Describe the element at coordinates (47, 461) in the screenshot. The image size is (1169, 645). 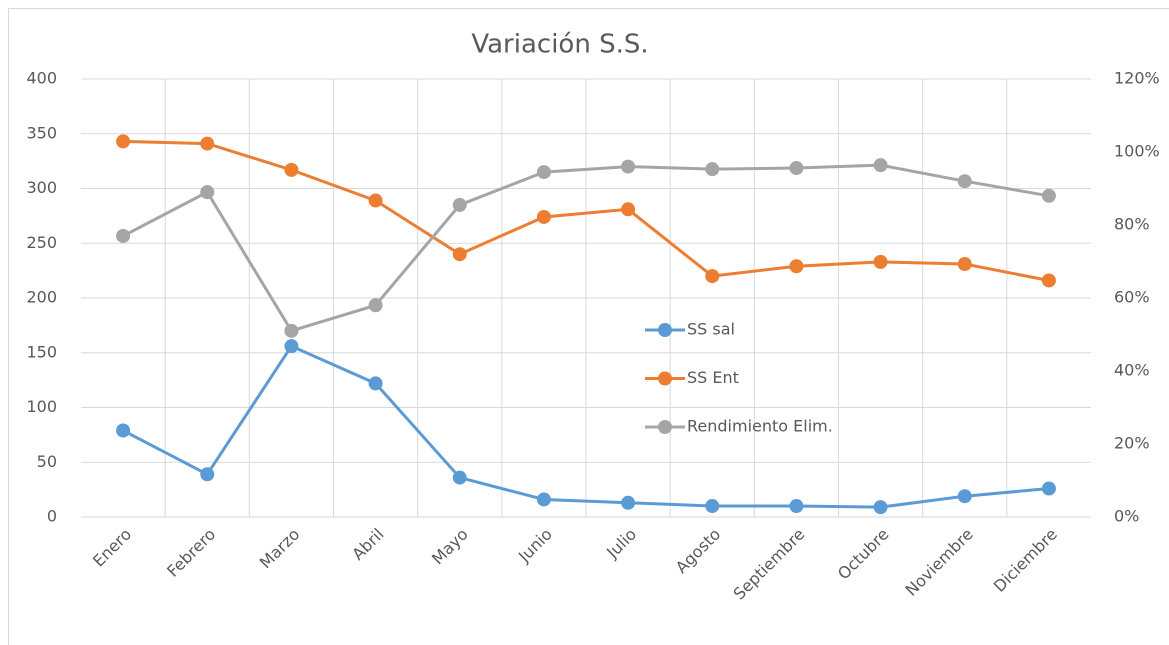
I see `y-tick-label: 50` at that location.